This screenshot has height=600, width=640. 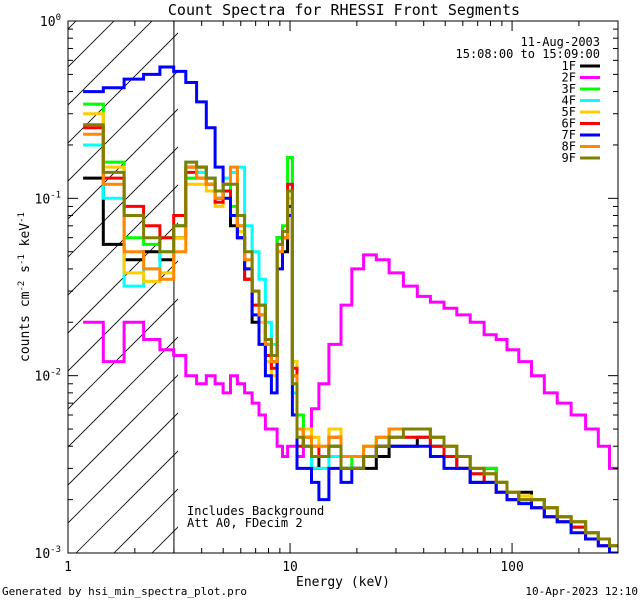 What do you see at coordinates (569, 78) in the screenshot?
I see `legend-label-2f: 2F` at bounding box center [569, 78].